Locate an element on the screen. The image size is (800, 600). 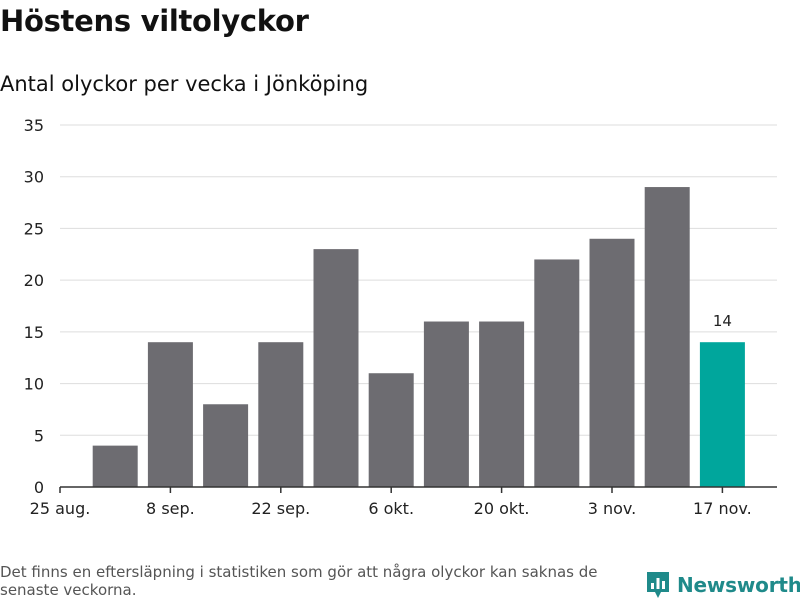
brand-logo: Newsworthy is located at coordinates (722, 585).